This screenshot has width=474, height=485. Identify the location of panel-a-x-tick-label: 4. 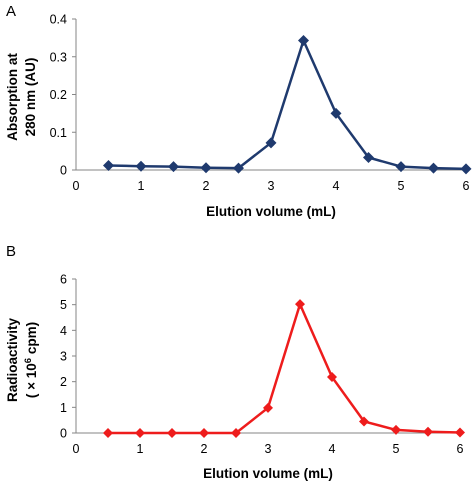
(336, 186).